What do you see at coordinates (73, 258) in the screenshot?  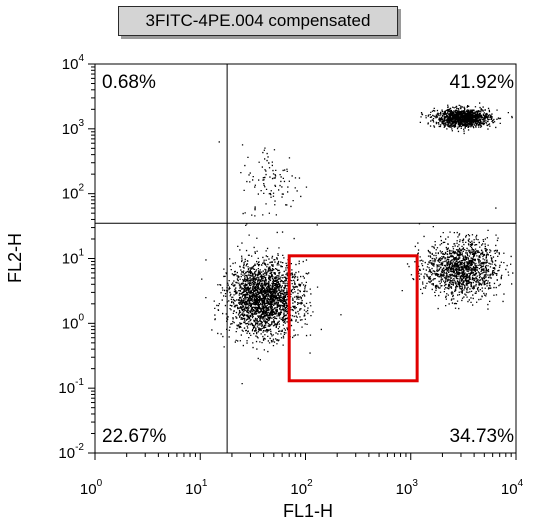 I see `y-tick-label: 10¹` at bounding box center [73, 258].